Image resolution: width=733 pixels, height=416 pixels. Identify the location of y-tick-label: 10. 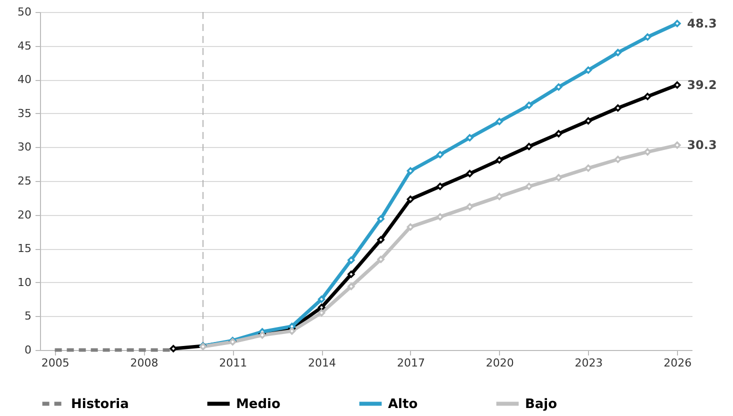
(25, 282).